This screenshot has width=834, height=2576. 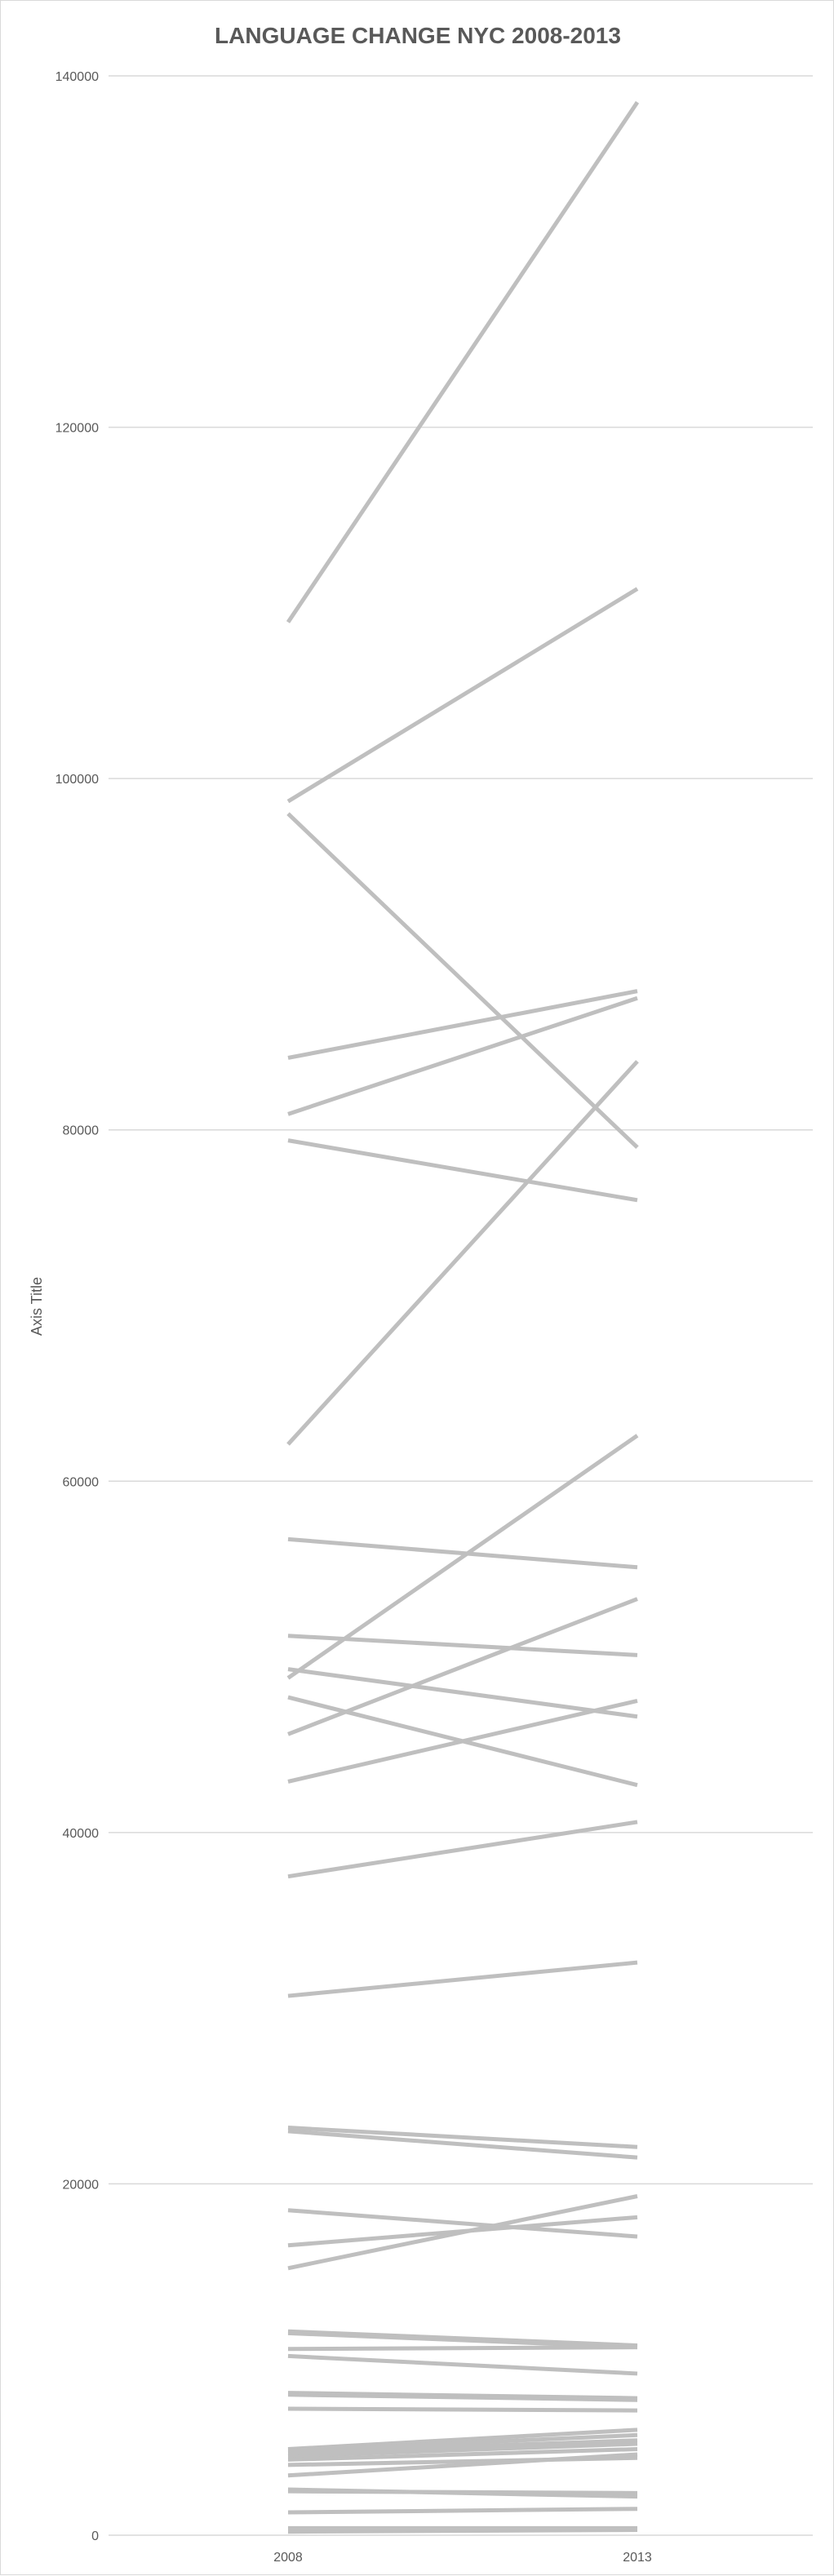 I want to click on y-axis-ticks: 0 20000 40000 60000 80000 100000 120000 140000, so click(x=77, y=1306).